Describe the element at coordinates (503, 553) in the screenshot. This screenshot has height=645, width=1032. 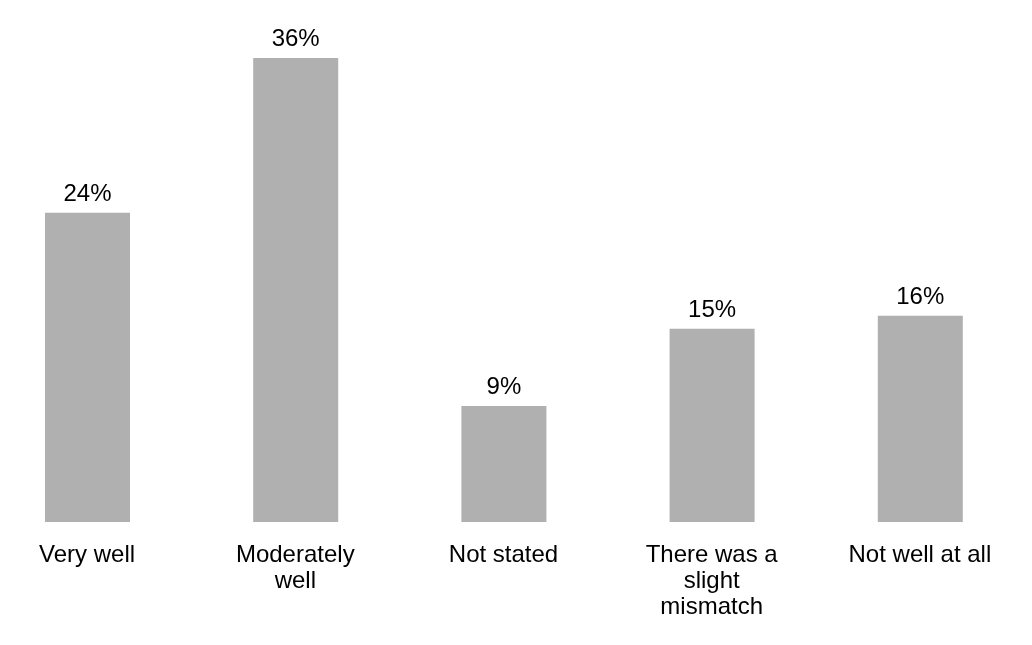
I see `x-tick-label: Not stated` at that location.